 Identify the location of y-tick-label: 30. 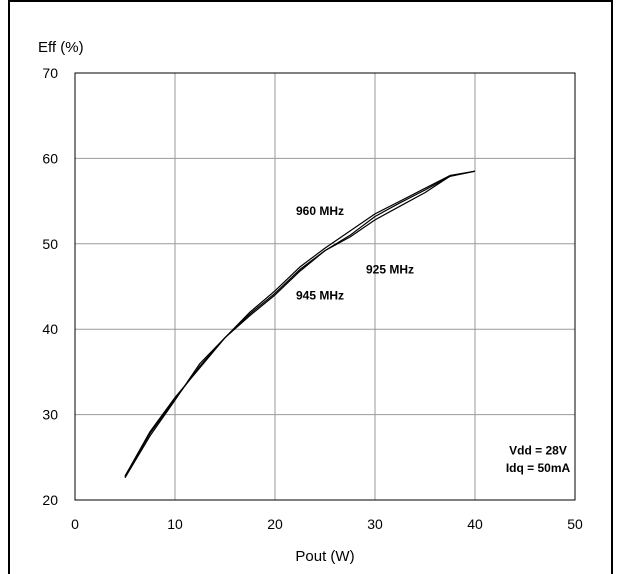
(50, 415).